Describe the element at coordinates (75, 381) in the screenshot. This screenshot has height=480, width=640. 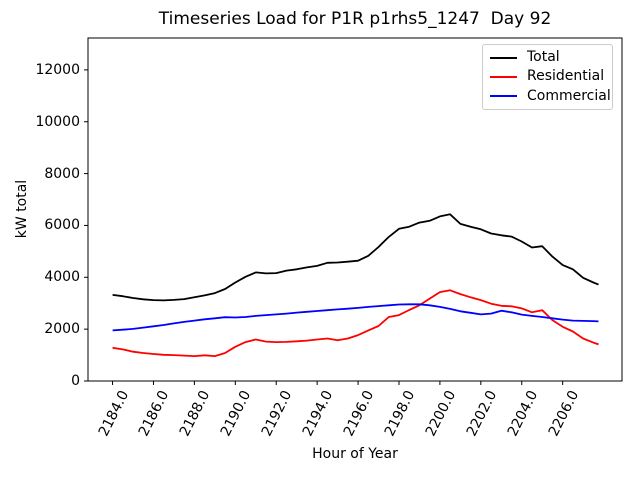
I see `y-tick-label: 0` at that location.